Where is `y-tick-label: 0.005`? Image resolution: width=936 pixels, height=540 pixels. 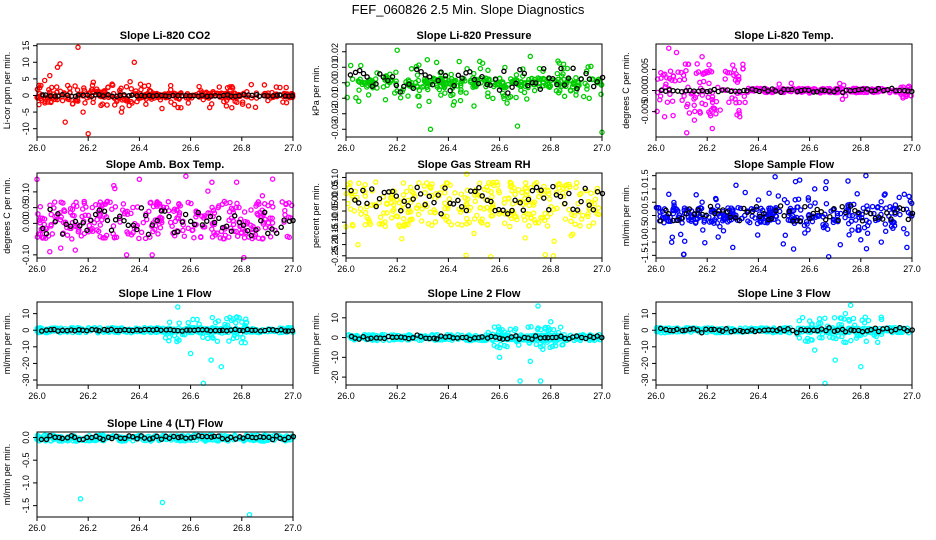 y-tick-label: 0.005 is located at coordinates (645, 69).